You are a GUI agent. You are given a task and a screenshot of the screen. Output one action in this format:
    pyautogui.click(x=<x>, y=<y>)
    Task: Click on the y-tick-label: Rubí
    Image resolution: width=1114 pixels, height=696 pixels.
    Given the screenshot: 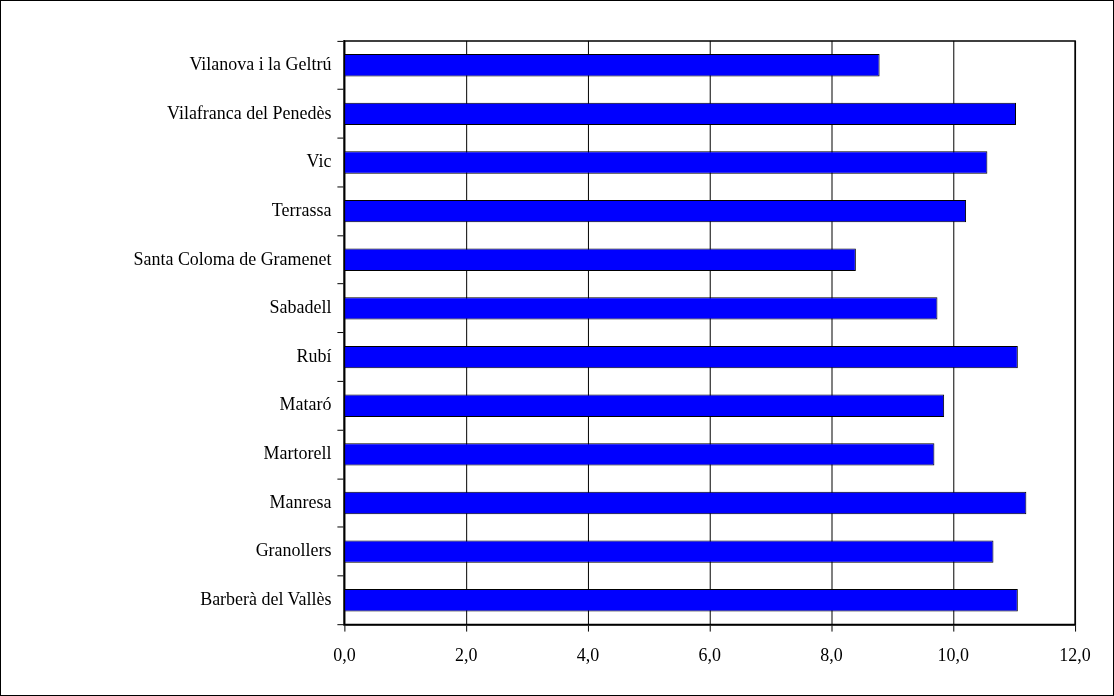 What is the action you would take?
    pyautogui.click(x=314, y=355)
    